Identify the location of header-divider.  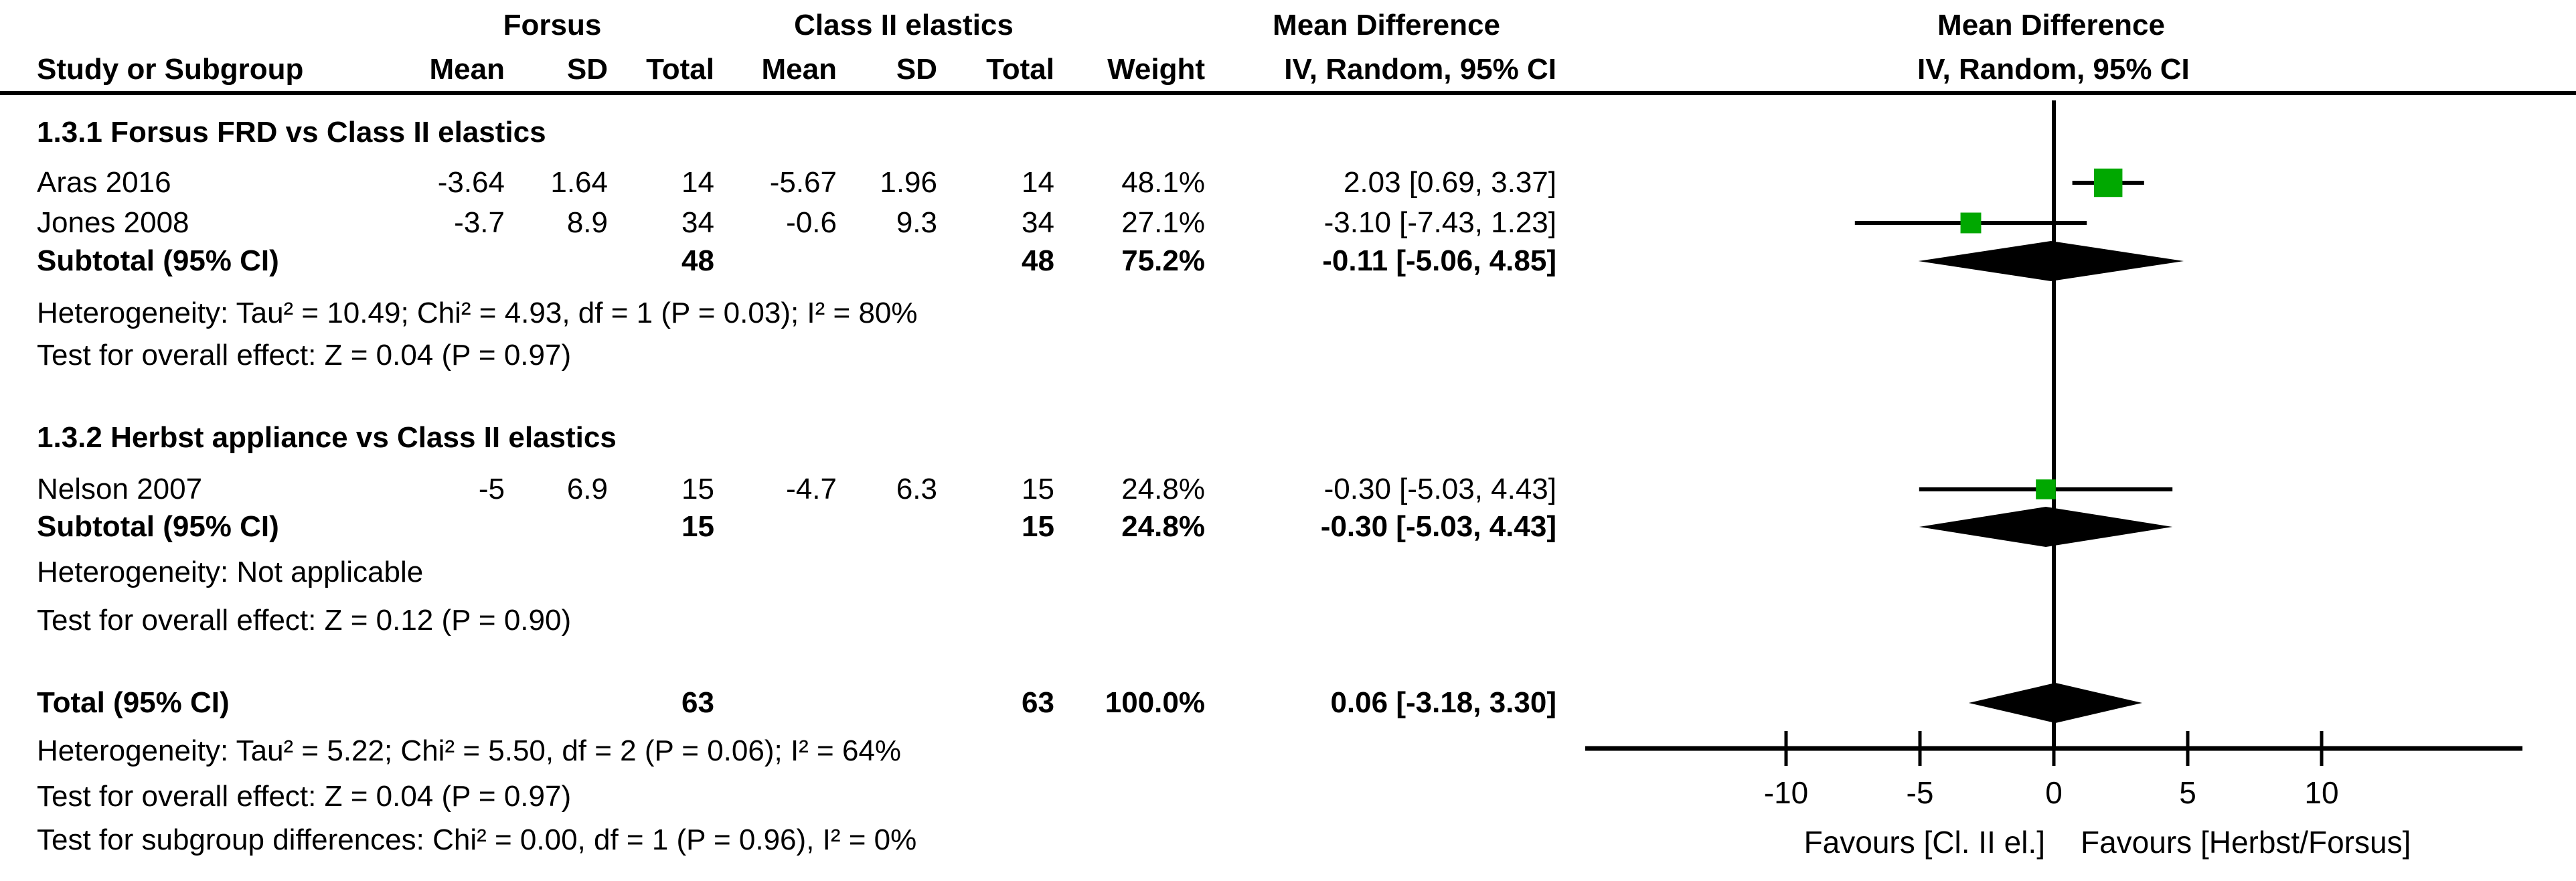
(1288, 93).